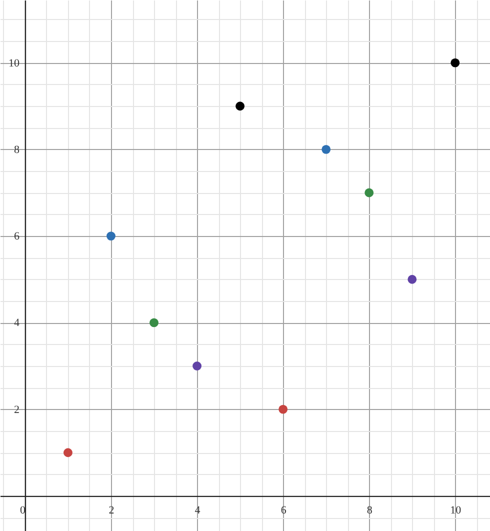 This screenshot has width=490, height=531. I want to click on x-tick-label: 8, so click(369, 510).